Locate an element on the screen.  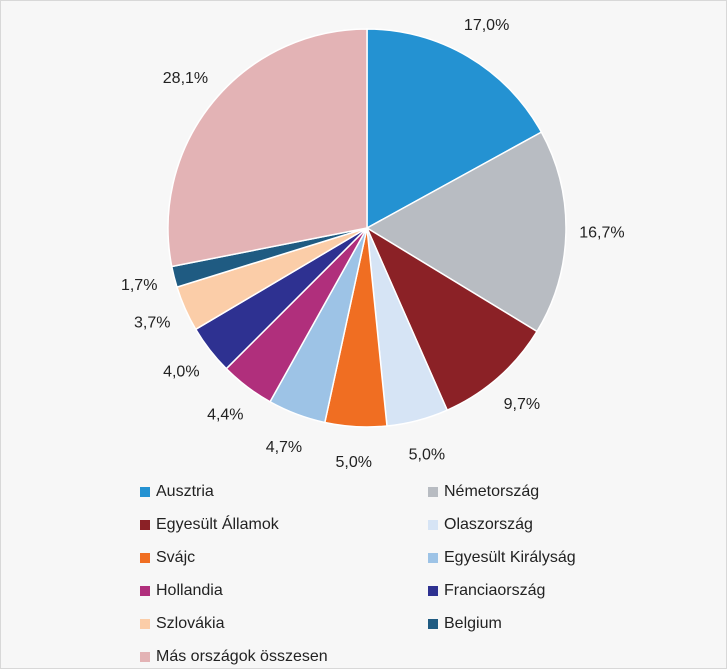
data-label: 4,0% is located at coordinates (181, 371).